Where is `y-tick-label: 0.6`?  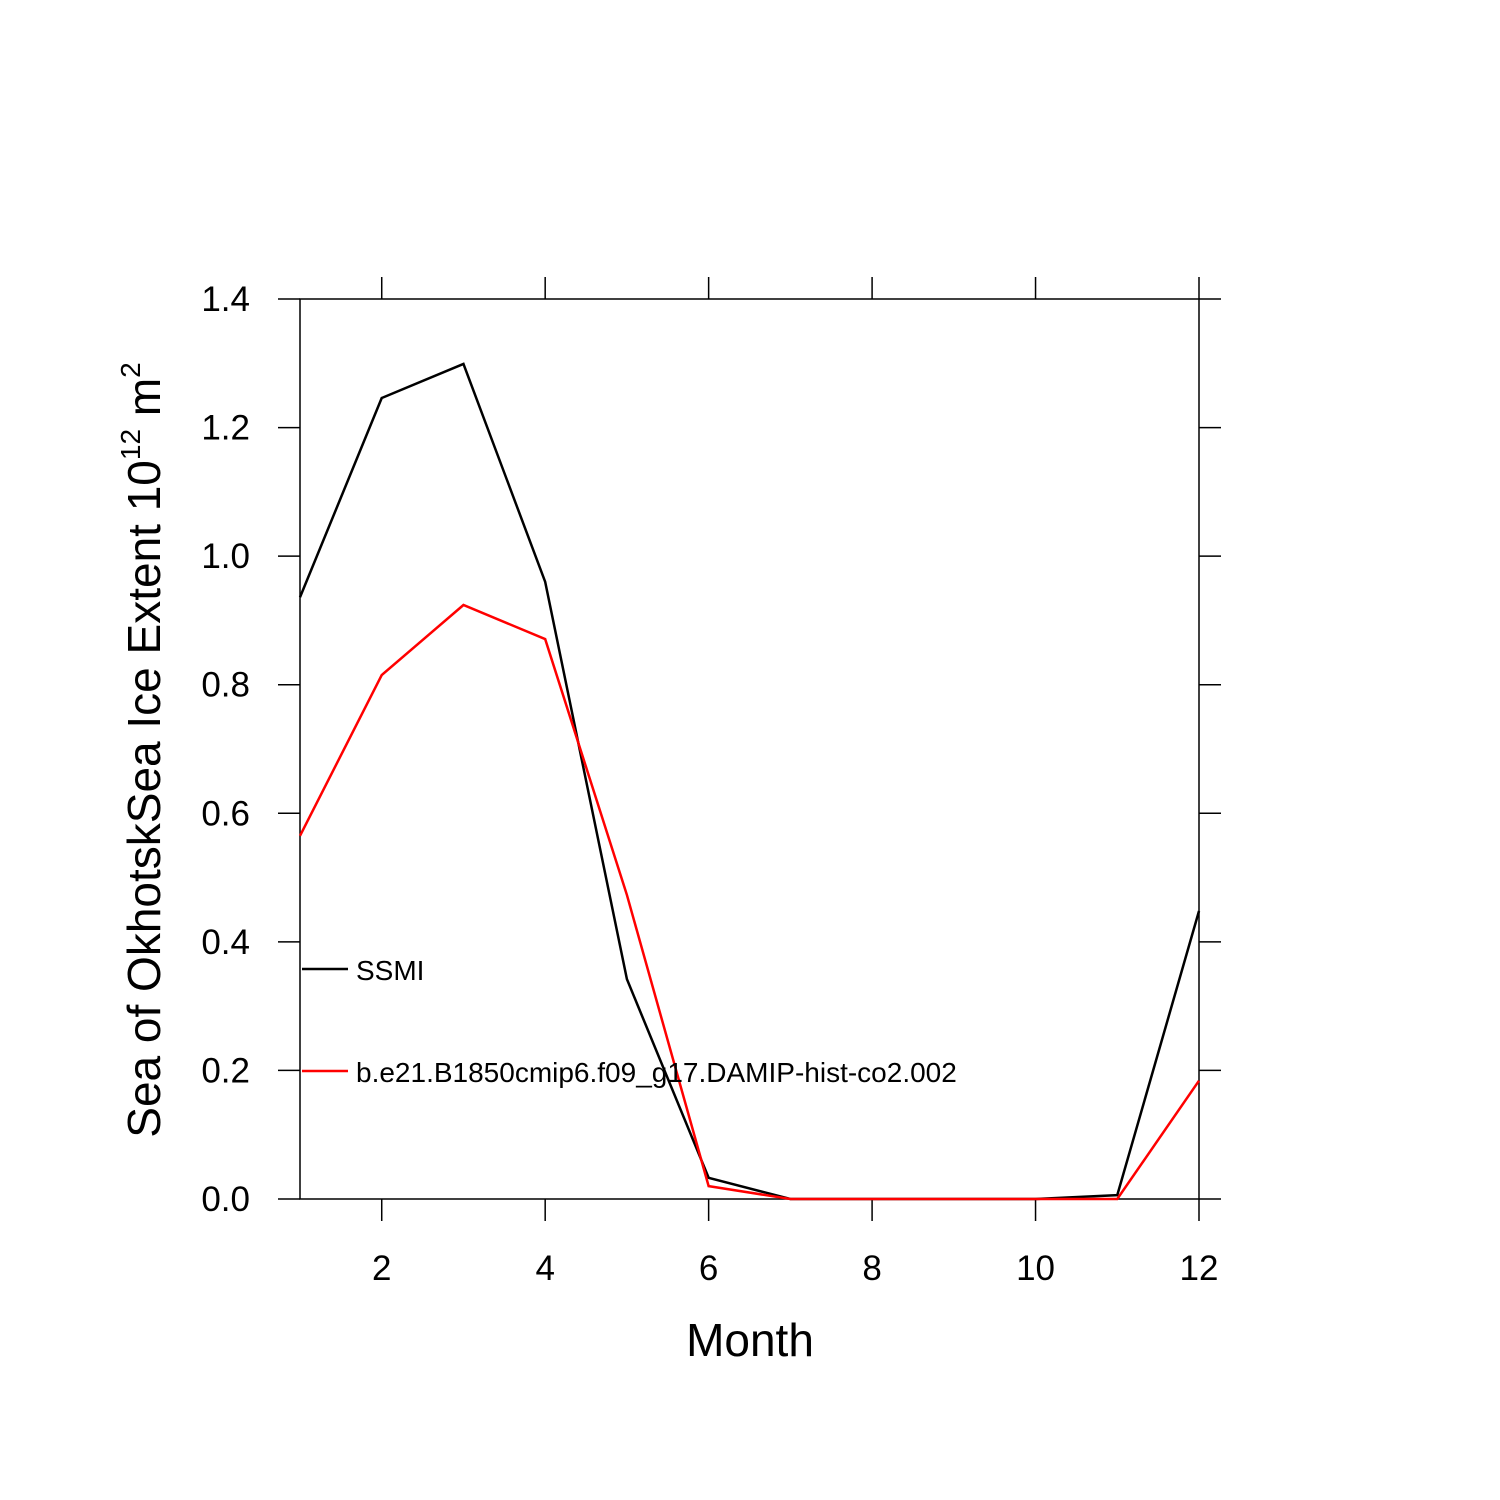
y-tick-label: 0.6 is located at coordinates (225, 813).